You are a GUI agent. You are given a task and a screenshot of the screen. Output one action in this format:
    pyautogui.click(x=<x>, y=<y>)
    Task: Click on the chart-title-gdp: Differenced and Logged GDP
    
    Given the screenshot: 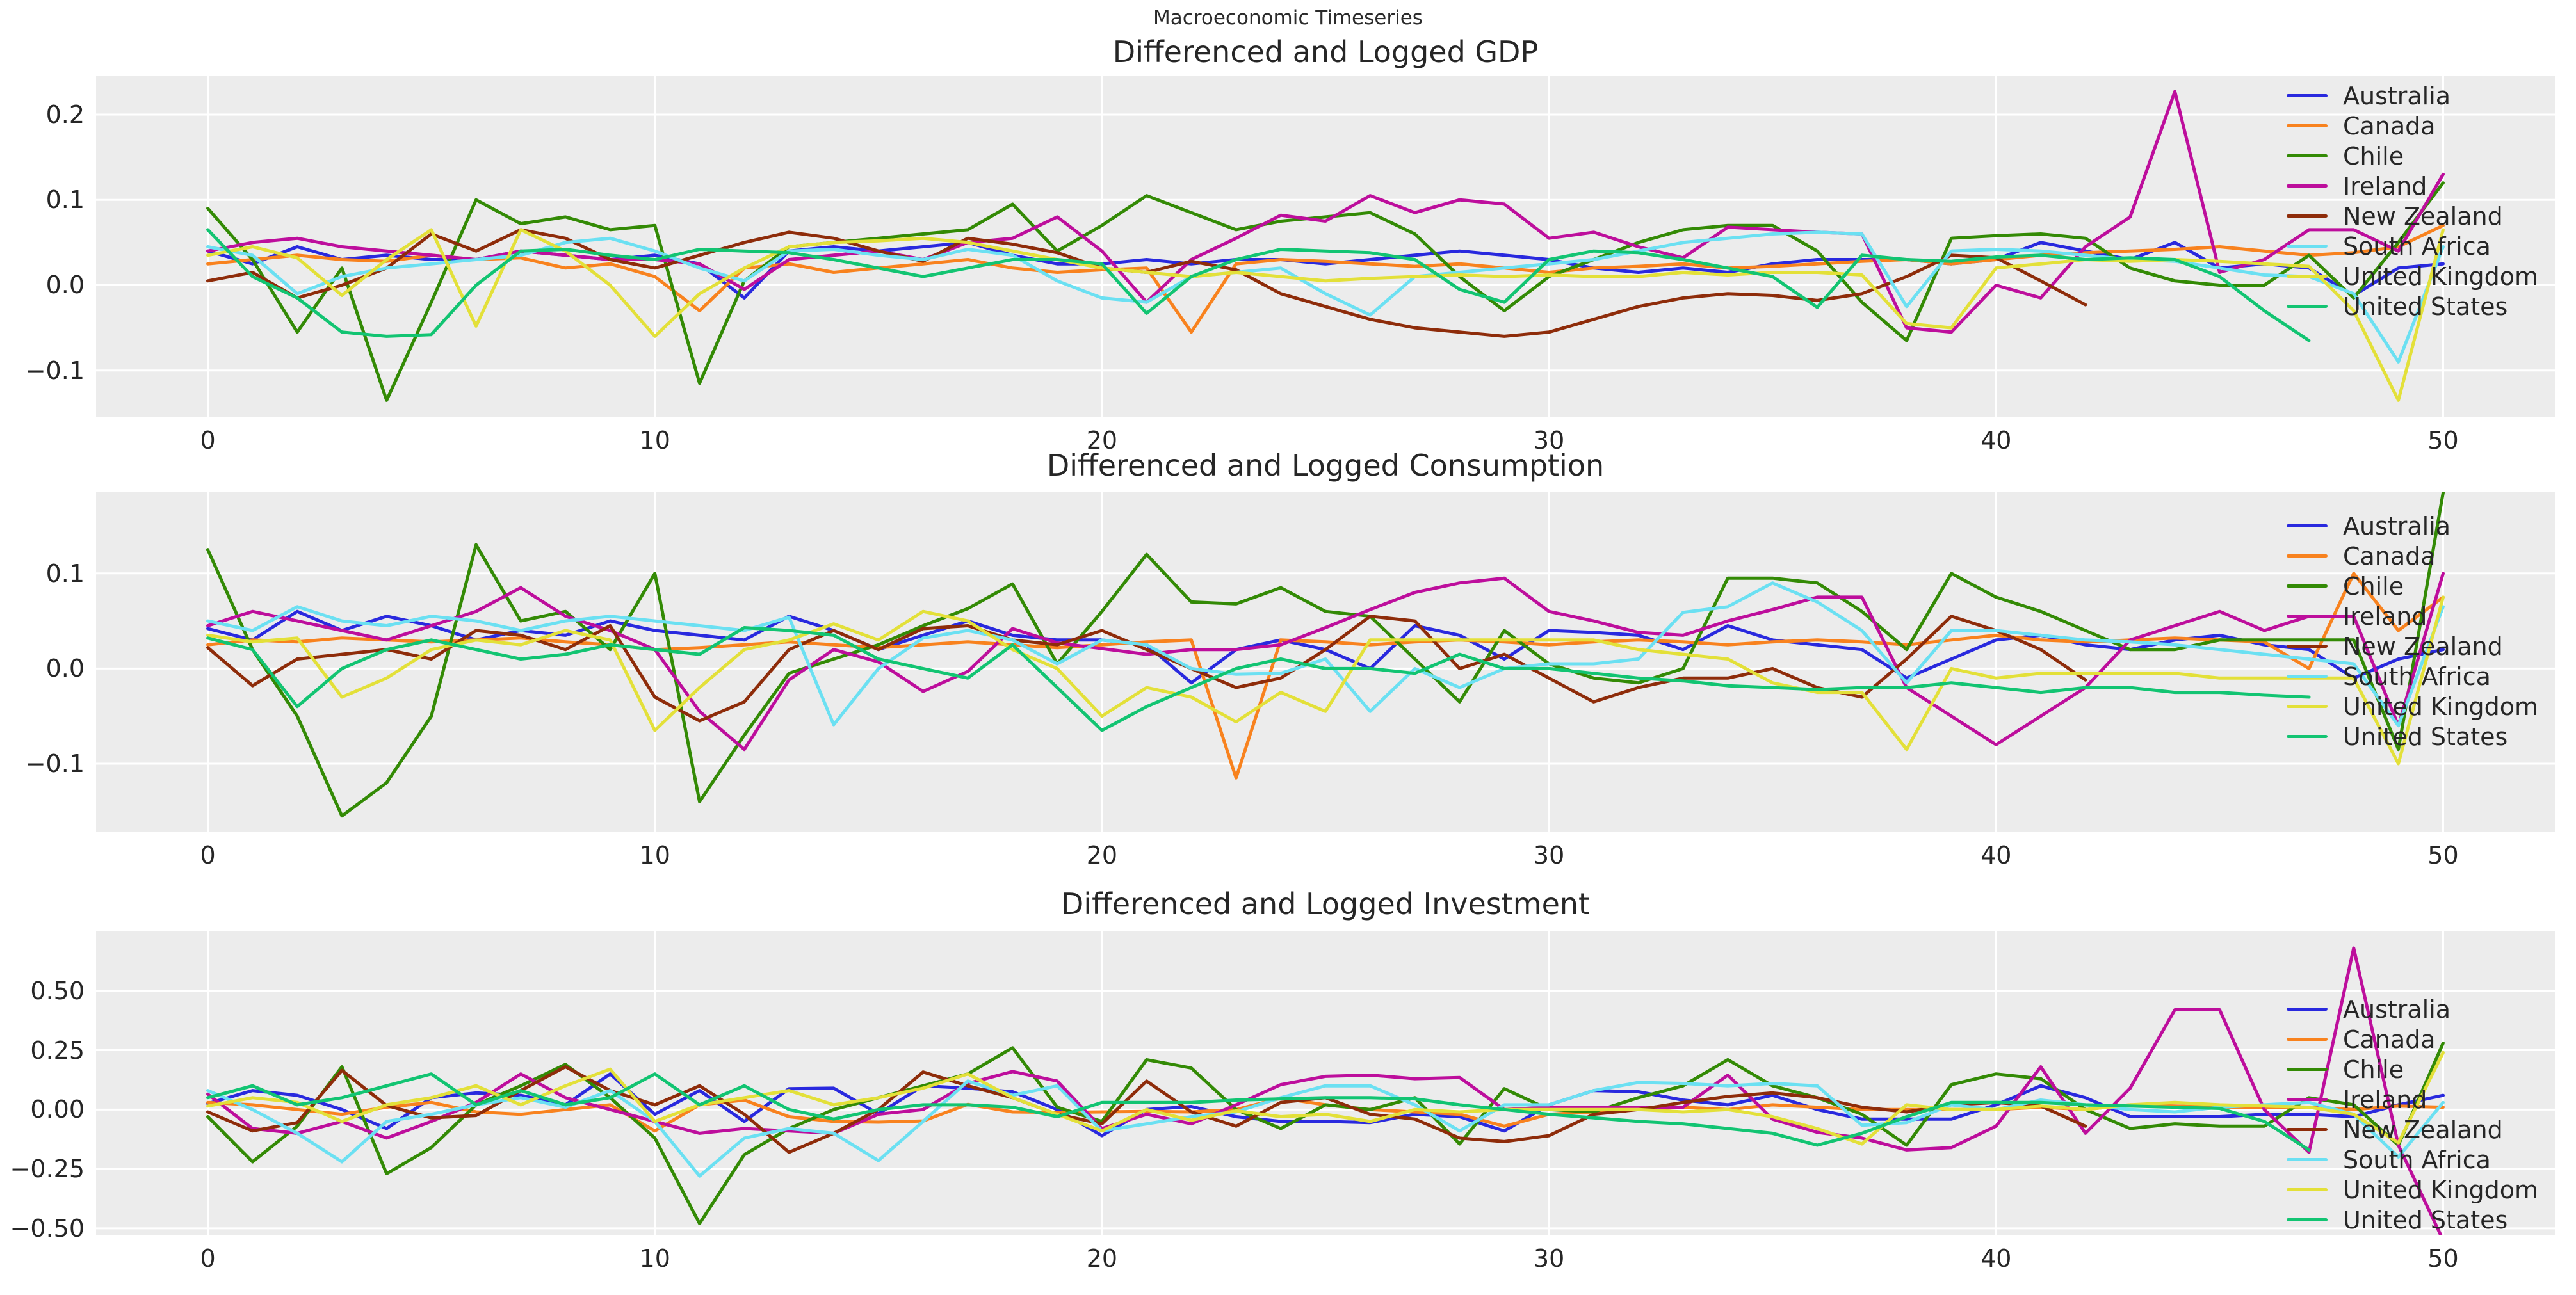 What is the action you would take?
    pyautogui.click(x=1325, y=52)
    